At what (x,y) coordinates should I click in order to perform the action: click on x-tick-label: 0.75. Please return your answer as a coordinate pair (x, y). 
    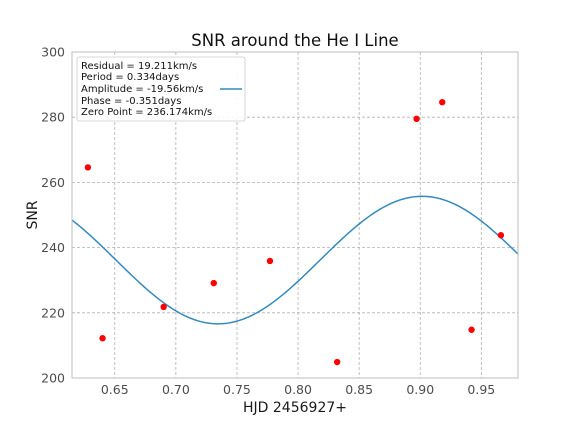
    Looking at the image, I should click on (237, 389).